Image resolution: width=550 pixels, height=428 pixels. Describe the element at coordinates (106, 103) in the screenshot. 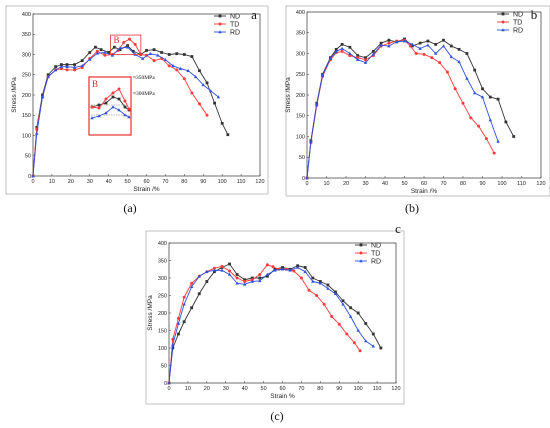

I see `inset-point-ND` at that location.